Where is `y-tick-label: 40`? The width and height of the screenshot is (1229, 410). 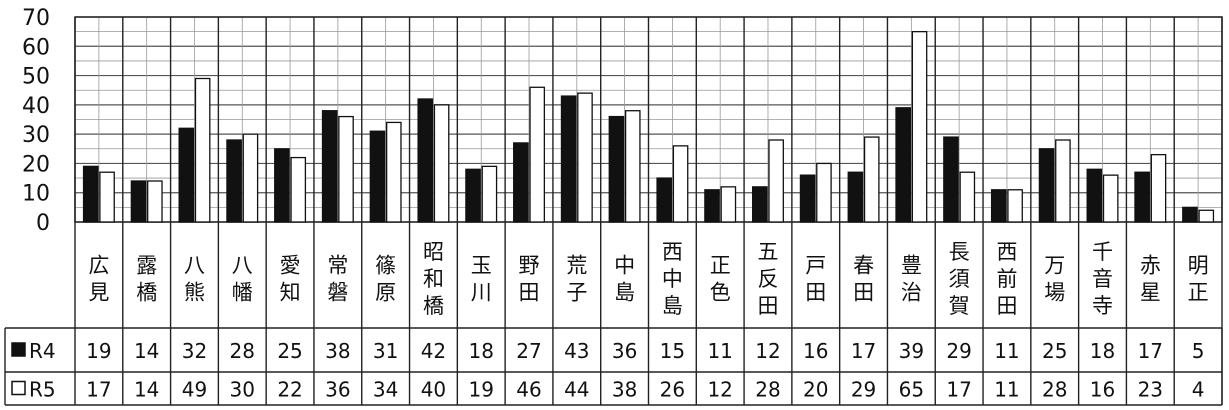
y-tick-label: 40 is located at coordinates (36, 106).